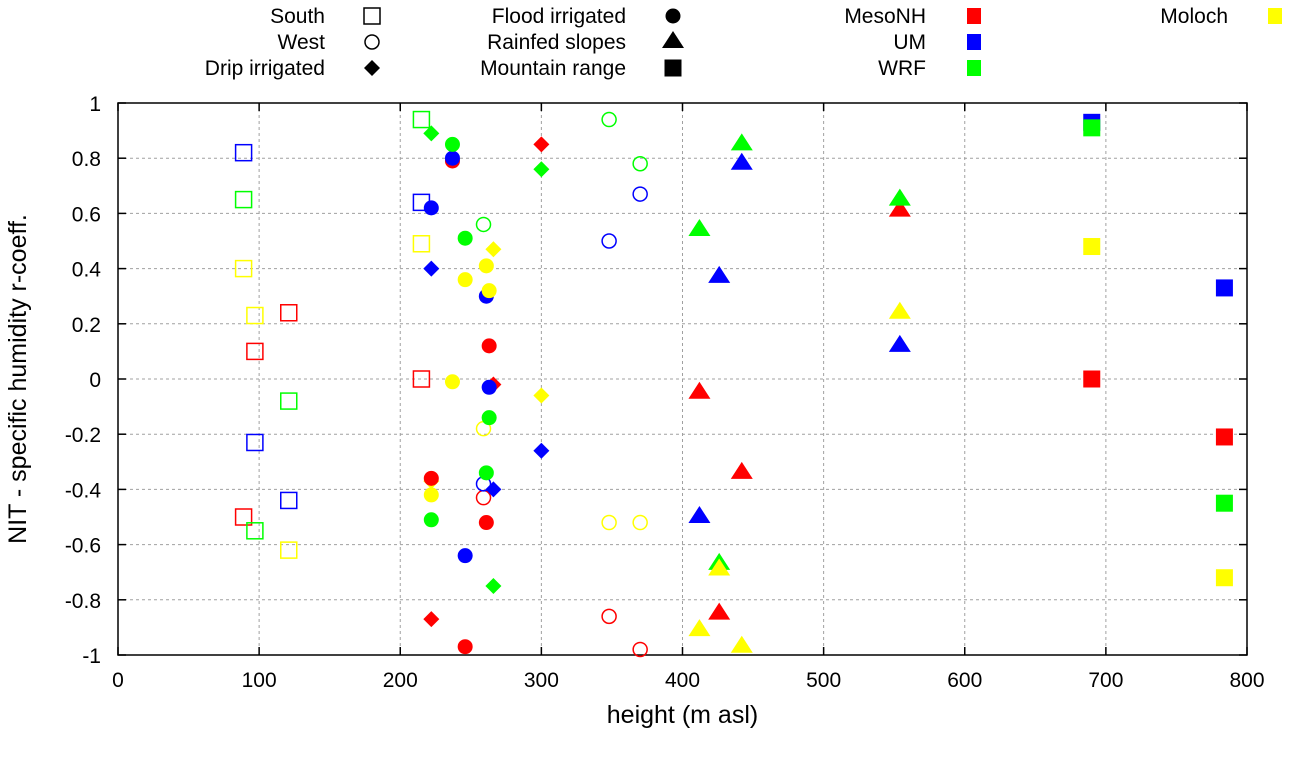 The width and height of the screenshot is (1290, 760). What do you see at coordinates (561, 384) in the screenshot?
I see `series-west` at bounding box center [561, 384].